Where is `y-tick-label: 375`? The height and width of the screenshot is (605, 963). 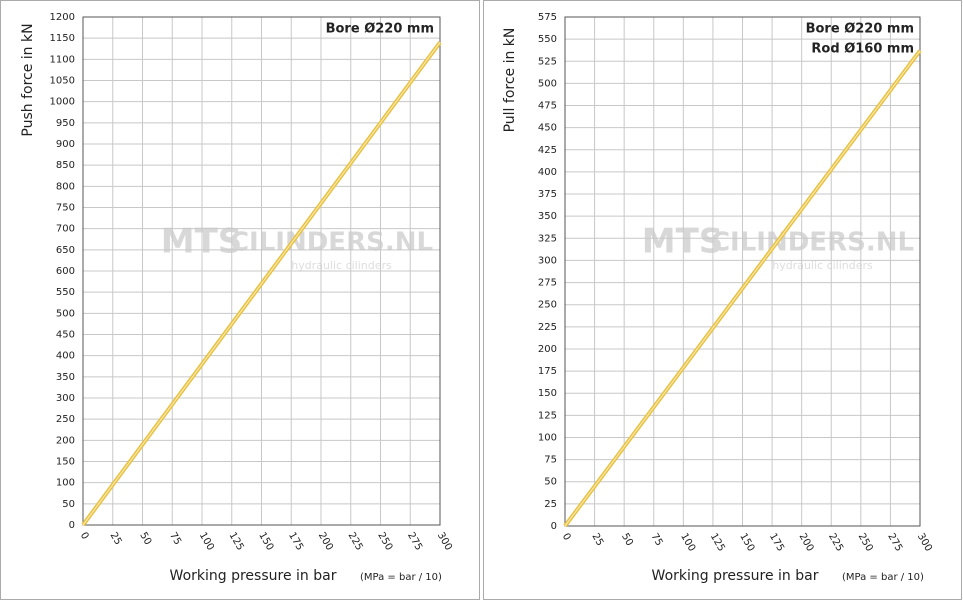
y-tick-label: 375 is located at coordinates (547, 194).